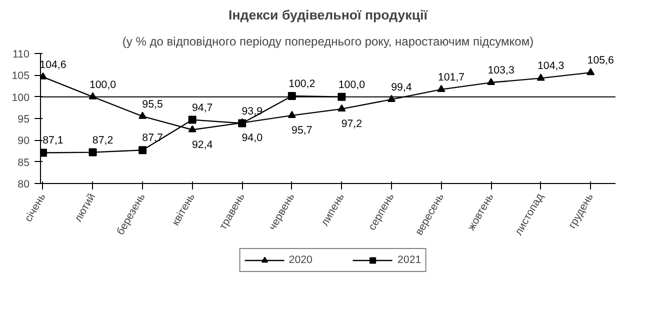 The image size is (664, 329). What do you see at coordinates (252, 111) in the screenshot?
I see `data-label: 93,9` at bounding box center [252, 111].